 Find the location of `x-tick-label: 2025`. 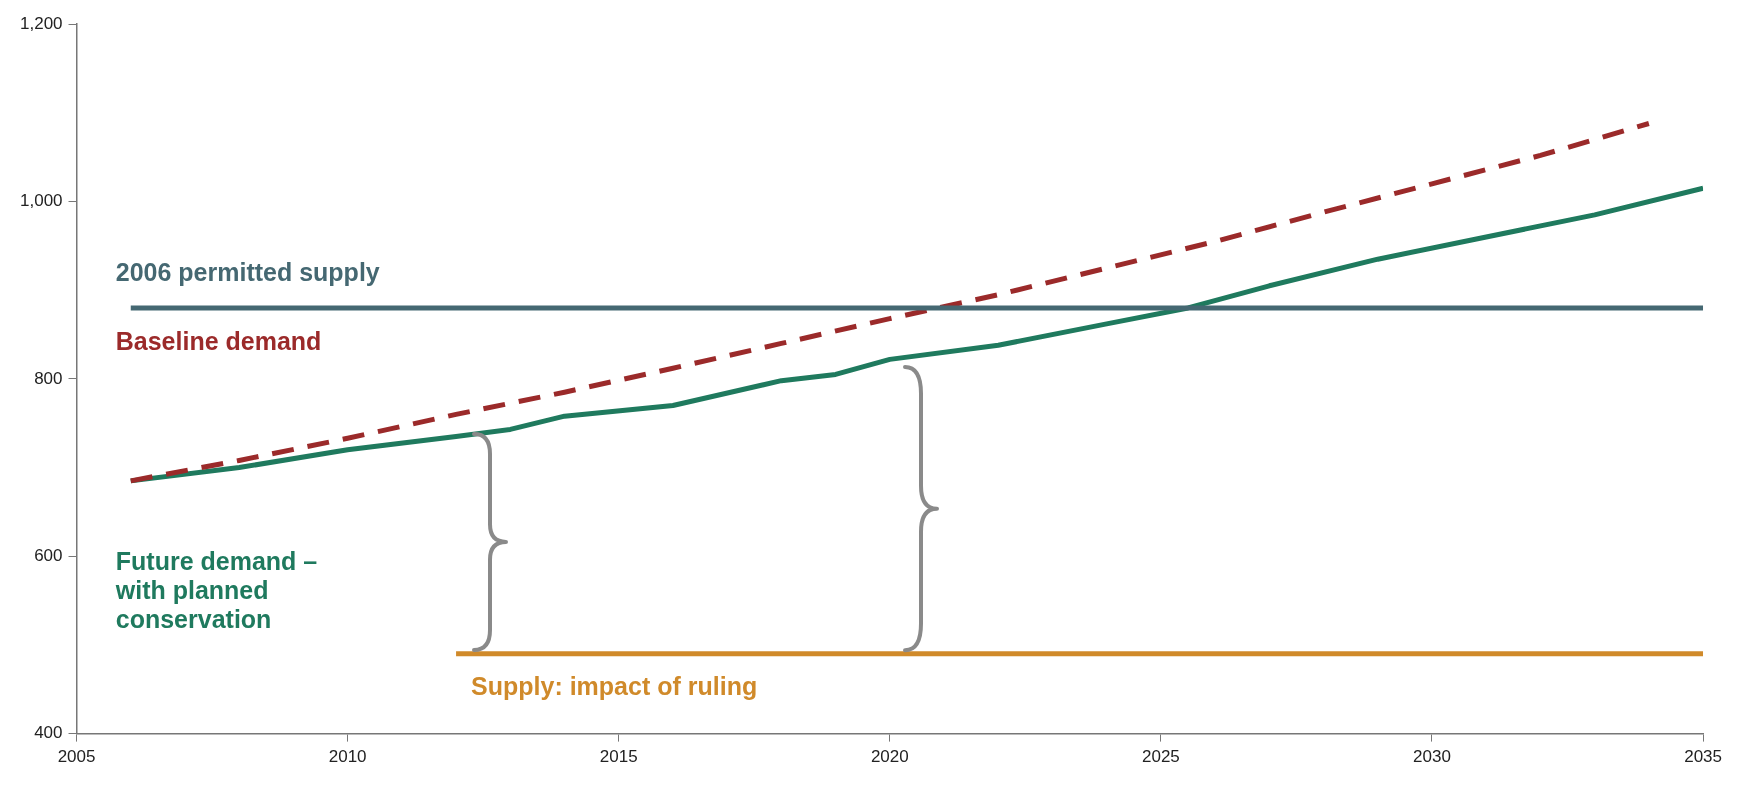

x-tick-label: 2025 is located at coordinates (1160, 757).